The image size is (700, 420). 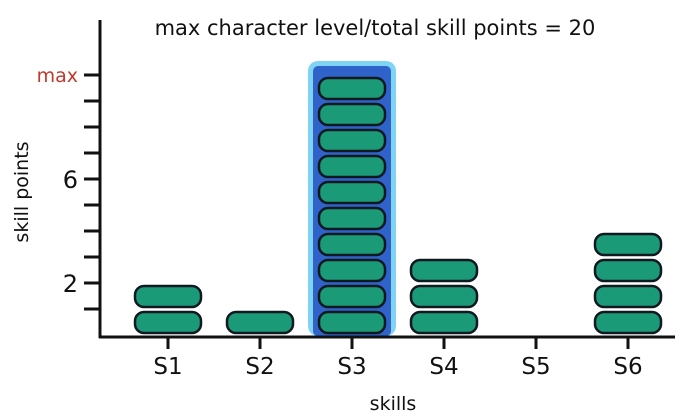 I want to click on y-axis-label: skill points, so click(x=22, y=191).